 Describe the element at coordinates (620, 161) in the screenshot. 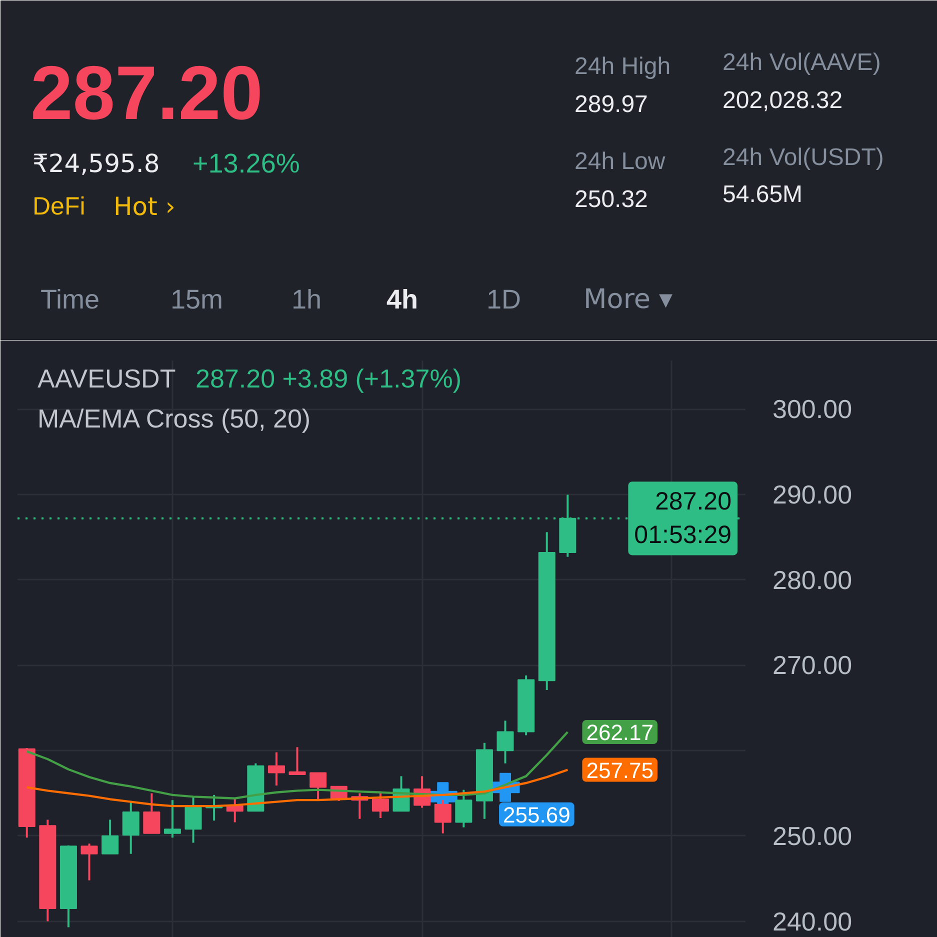

I see `text: 24h Low` at that location.